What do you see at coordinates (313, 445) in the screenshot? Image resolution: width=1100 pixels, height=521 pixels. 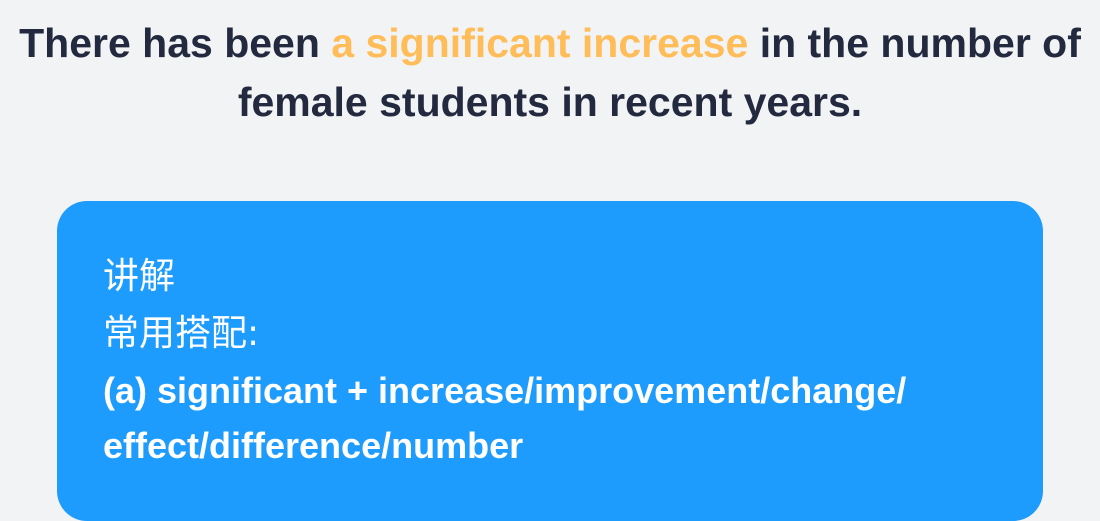 I see `collocation-line-2: effect/difference/number` at bounding box center [313, 445].